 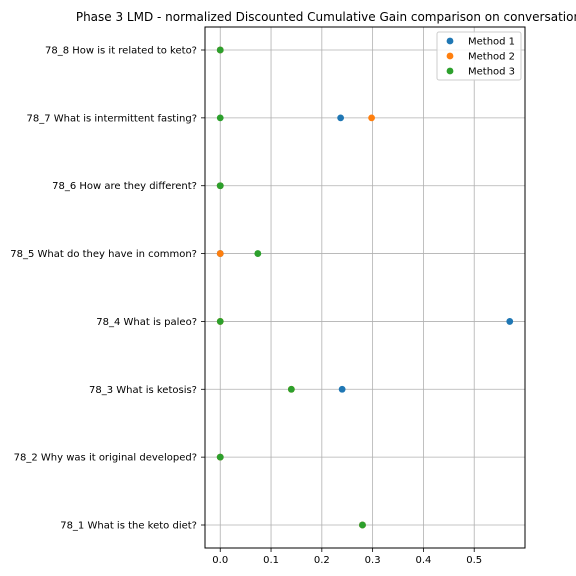 What do you see at coordinates (105, 458) in the screenshot?
I see `y-tick-label: 78_2 Why was it original developed?` at bounding box center [105, 458].